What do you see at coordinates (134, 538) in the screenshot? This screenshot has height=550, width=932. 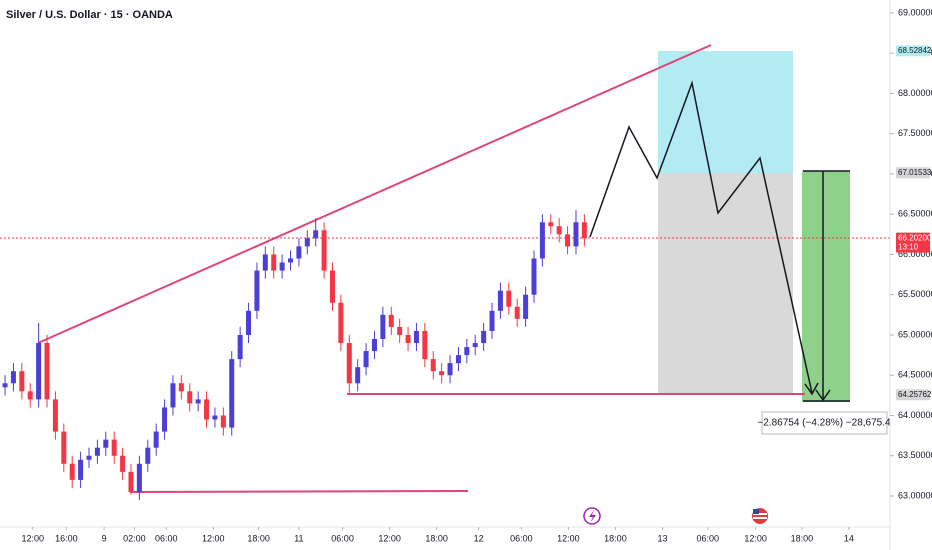 I see `x-tick-label: 02:00` at bounding box center [134, 538].